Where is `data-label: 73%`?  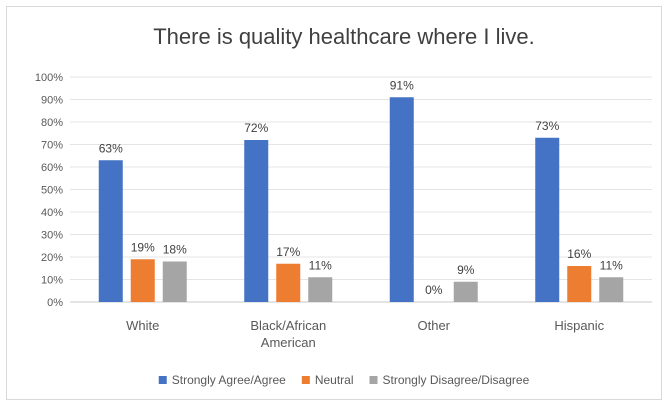
data-label: 73% is located at coordinates (547, 126).